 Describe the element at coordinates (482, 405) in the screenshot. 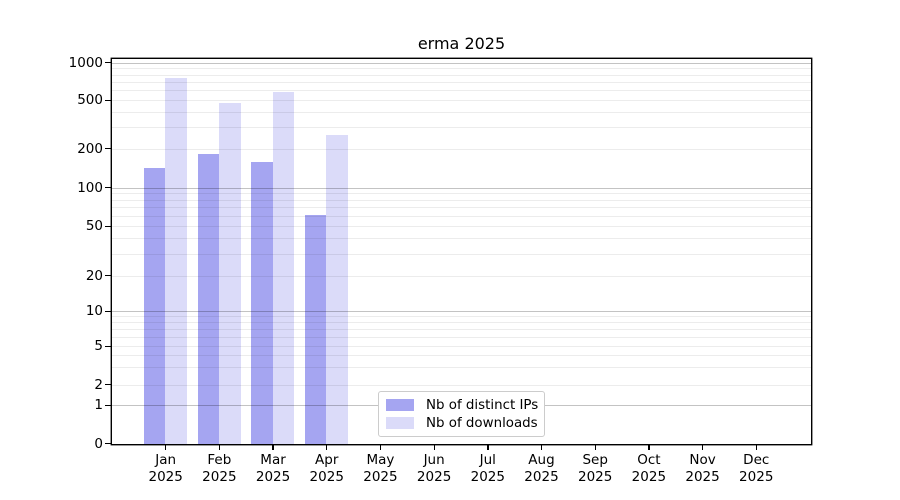

I see `legend-label: Nb of distinct IPs` at that location.